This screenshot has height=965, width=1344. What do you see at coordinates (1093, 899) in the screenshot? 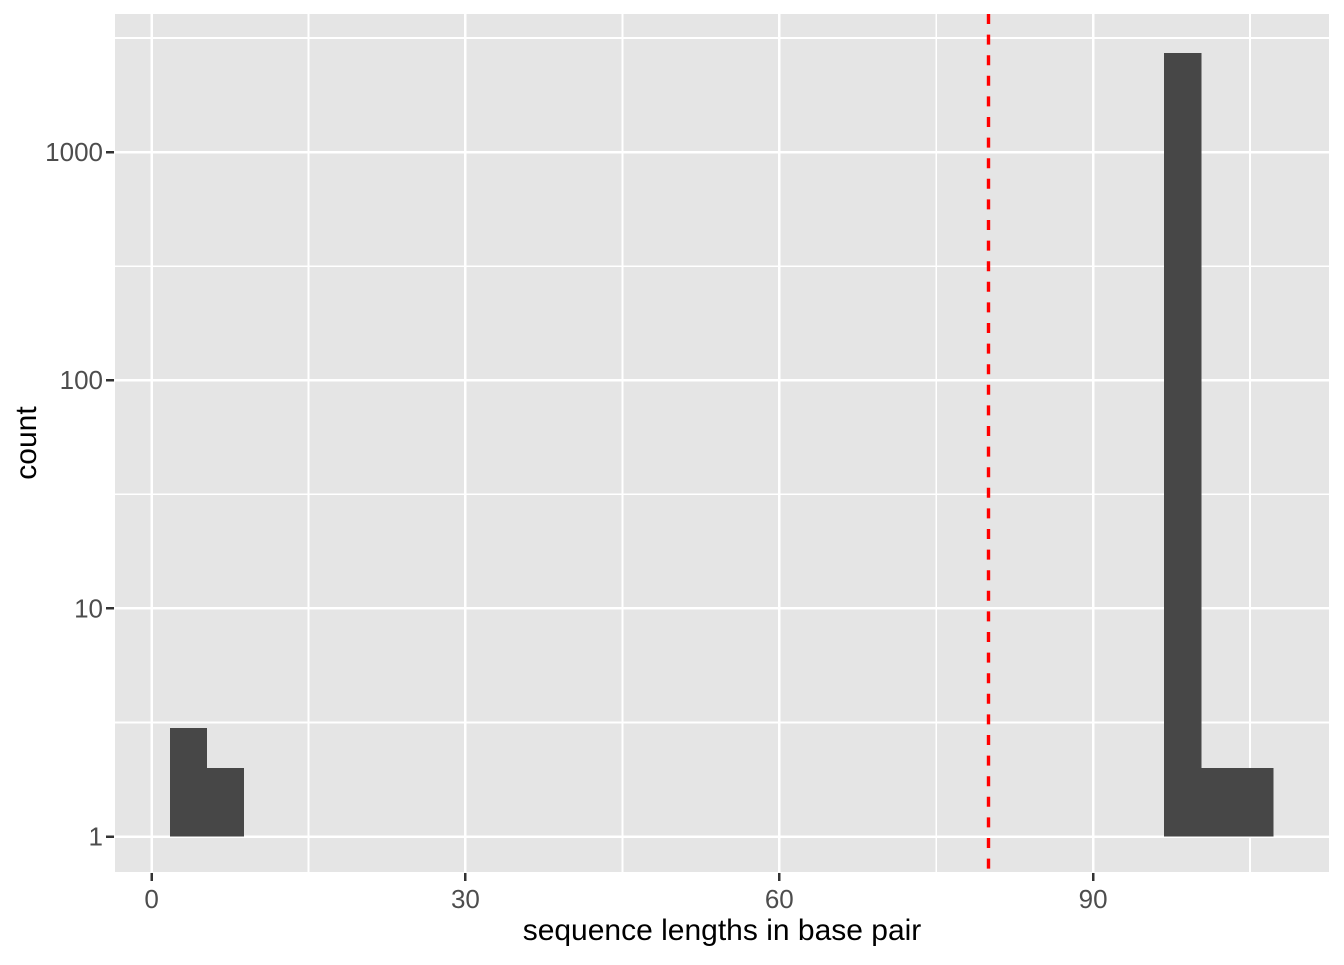
I see `x-tick-label: 90` at bounding box center [1093, 899].